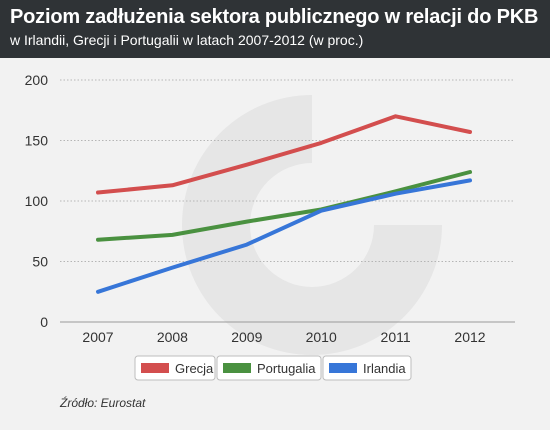  I want to click on x-tick-label: 2012, so click(469, 337).